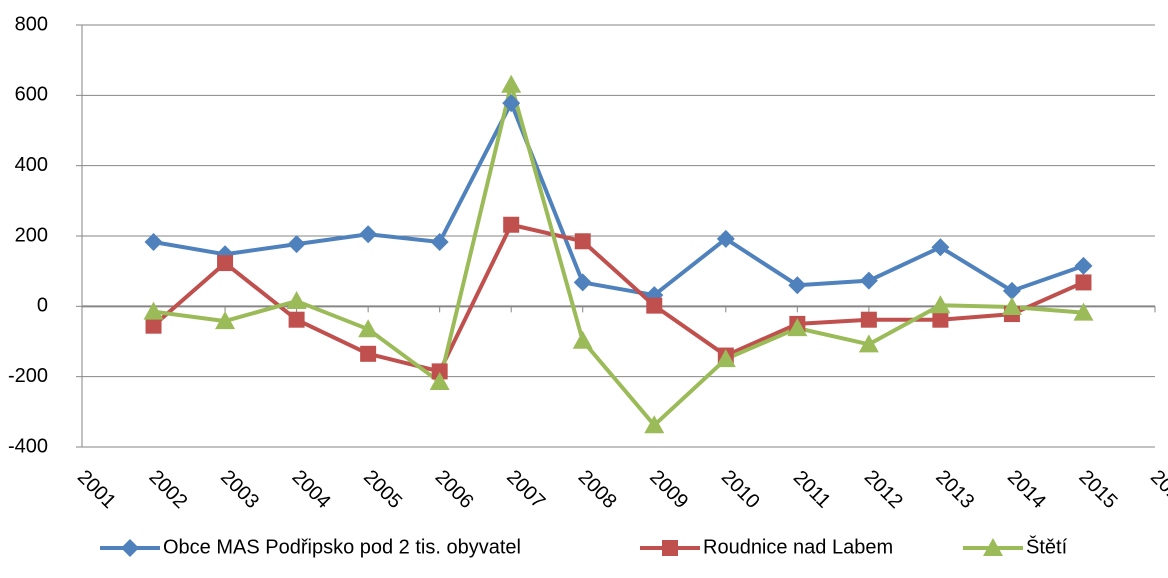 The width and height of the screenshot is (1168, 578). I want to click on y-tick-label: 0, so click(42, 306).